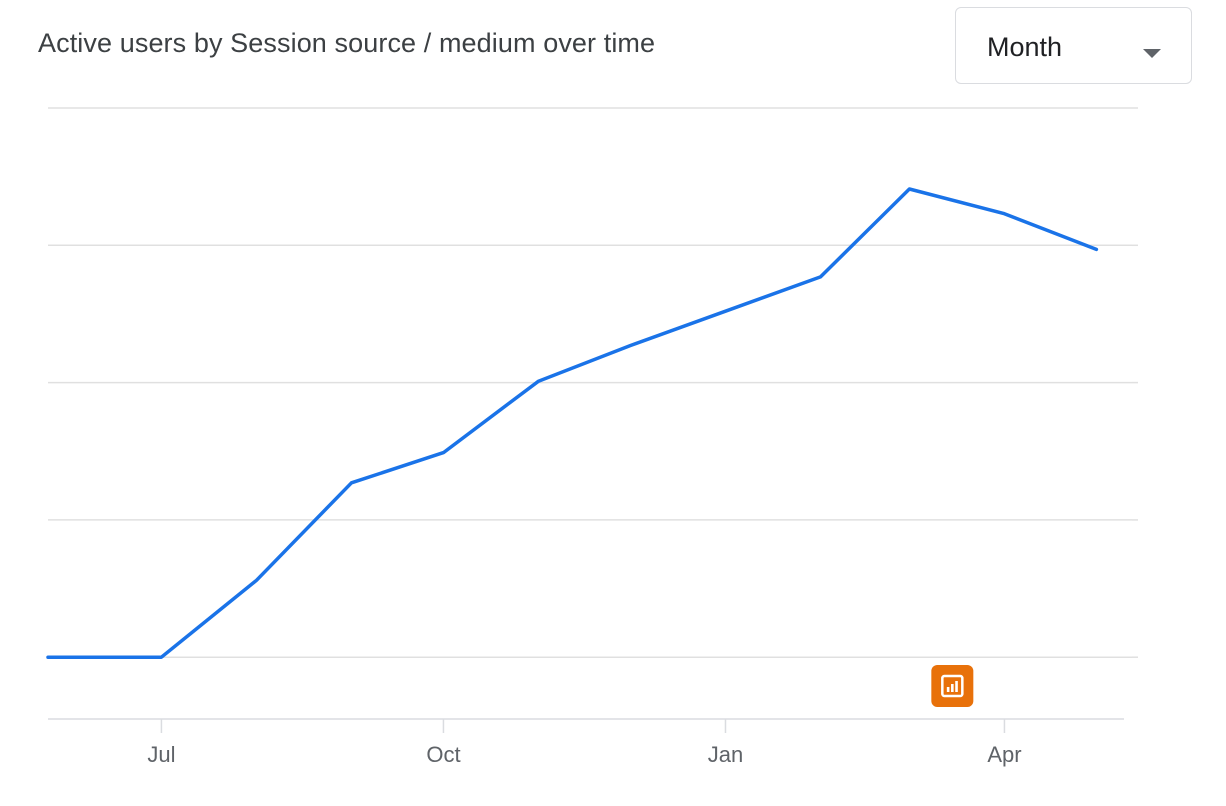 This screenshot has height=806, width=1226. I want to click on annotation-frame, so click(952, 686).